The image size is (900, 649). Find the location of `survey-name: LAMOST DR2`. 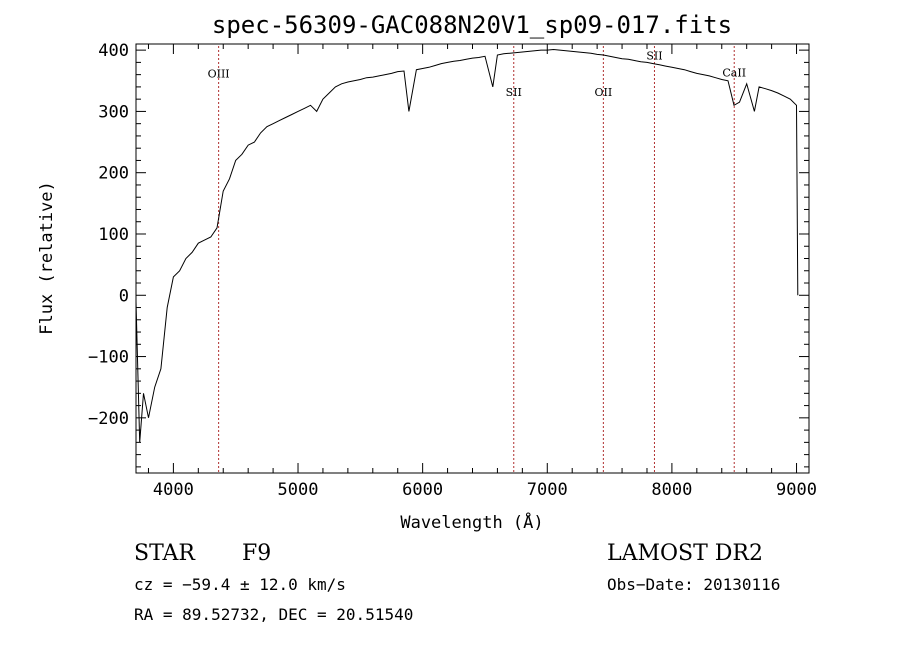

survey-name: LAMOST DR2 is located at coordinates (685, 553).